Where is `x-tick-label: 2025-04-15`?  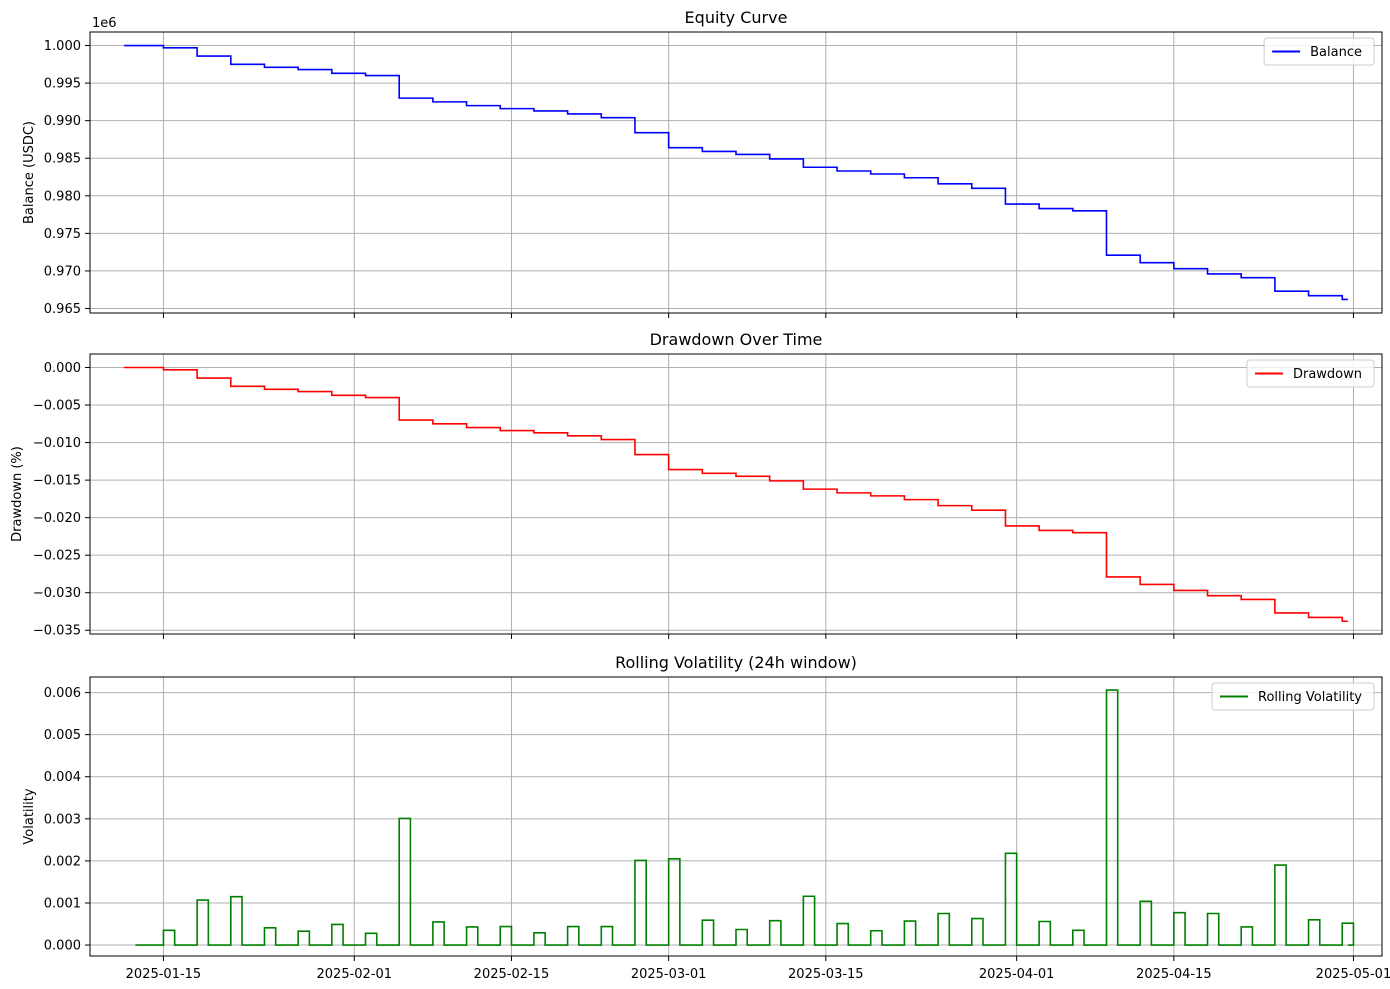 x-tick-label: 2025-04-15 is located at coordinates (1174, 974).